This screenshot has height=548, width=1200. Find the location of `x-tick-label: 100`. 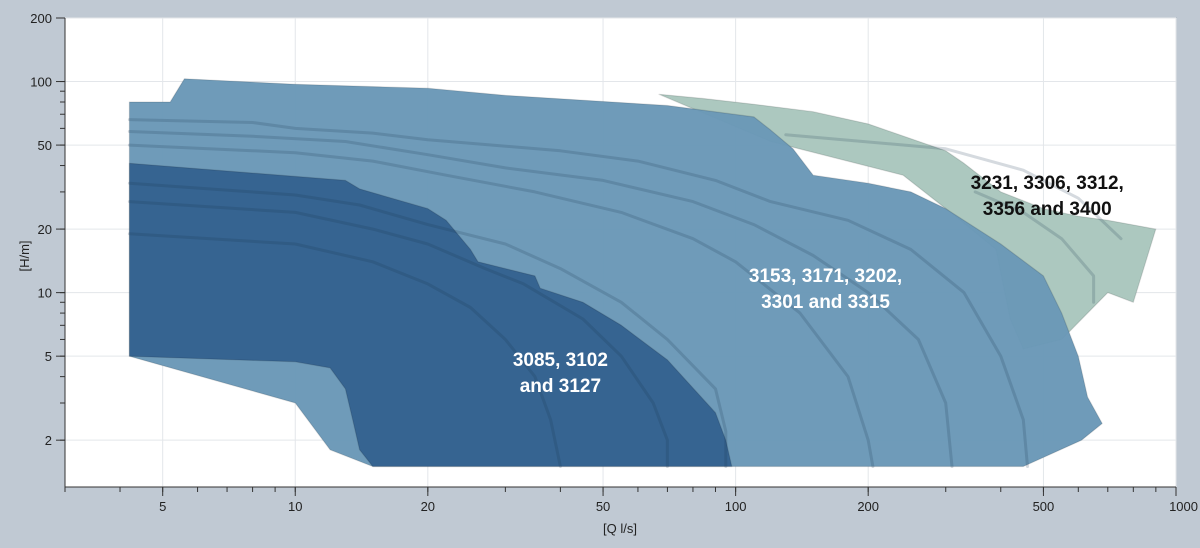

x-tick-label: 100 is located at coordinates (736, 506).